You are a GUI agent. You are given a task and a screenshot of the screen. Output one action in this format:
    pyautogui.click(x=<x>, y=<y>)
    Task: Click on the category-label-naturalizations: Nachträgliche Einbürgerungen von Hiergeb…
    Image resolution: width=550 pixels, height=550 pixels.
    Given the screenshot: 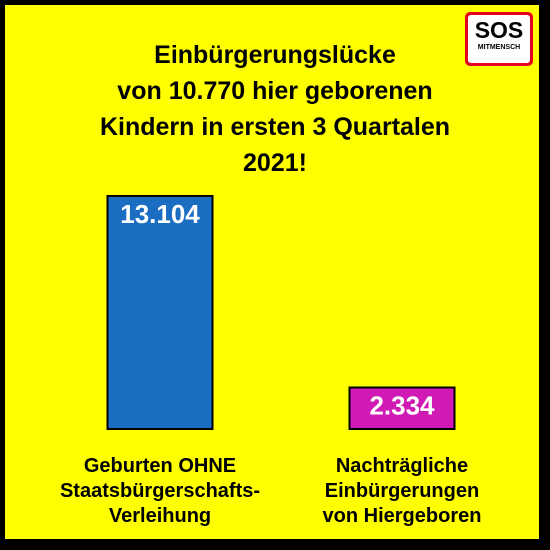 What is the action you would take?
    pyautogui.click(x=402, y=491)
    